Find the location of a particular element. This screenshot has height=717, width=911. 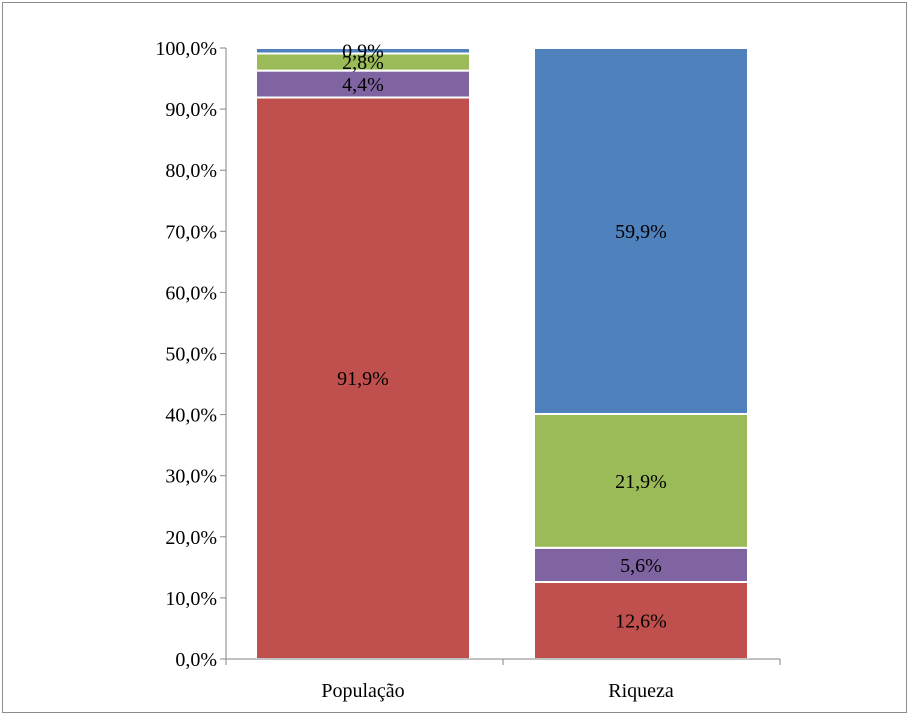

data-label: 21,9% is located at coordinates (641, 482).